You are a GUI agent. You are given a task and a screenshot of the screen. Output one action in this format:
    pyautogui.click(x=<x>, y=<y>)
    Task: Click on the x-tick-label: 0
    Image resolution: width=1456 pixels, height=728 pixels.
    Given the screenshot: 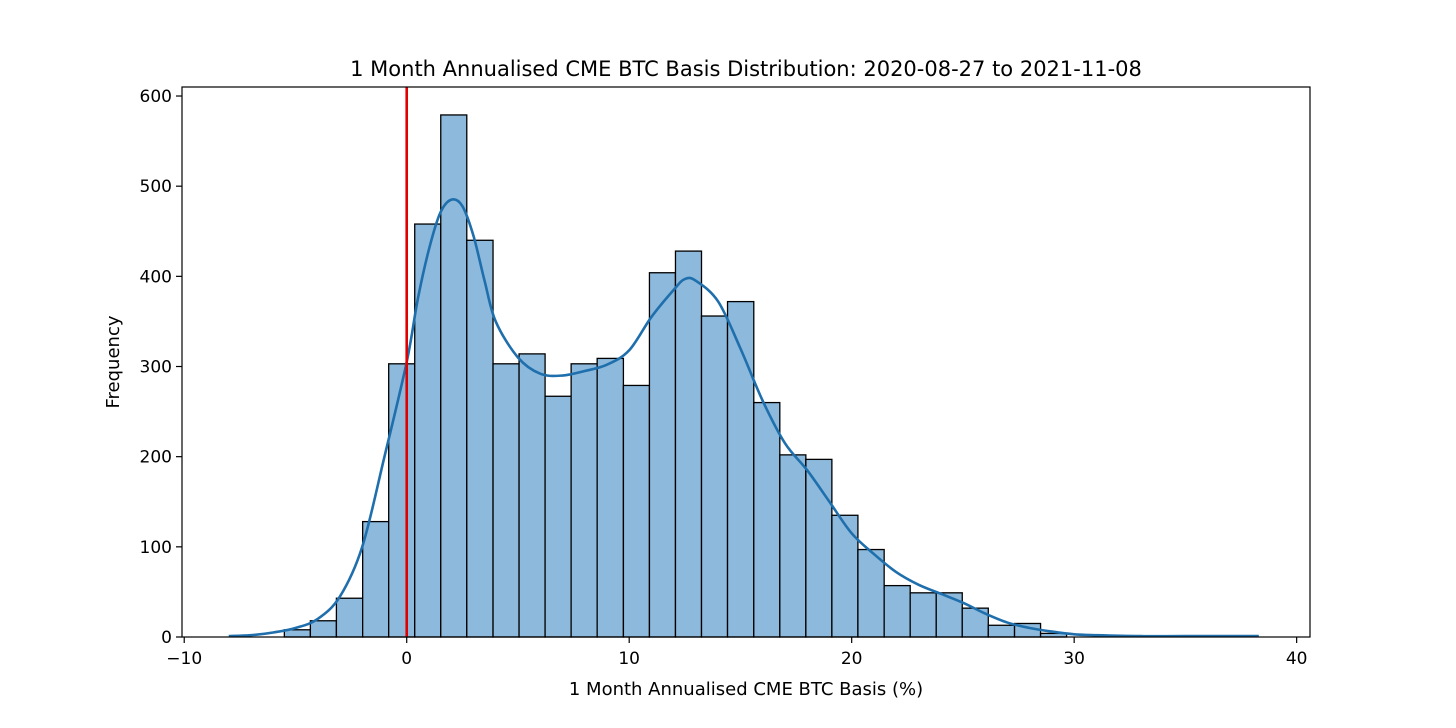 What is the action you would take?
    pyautogui.click(x=406, y=659)
    